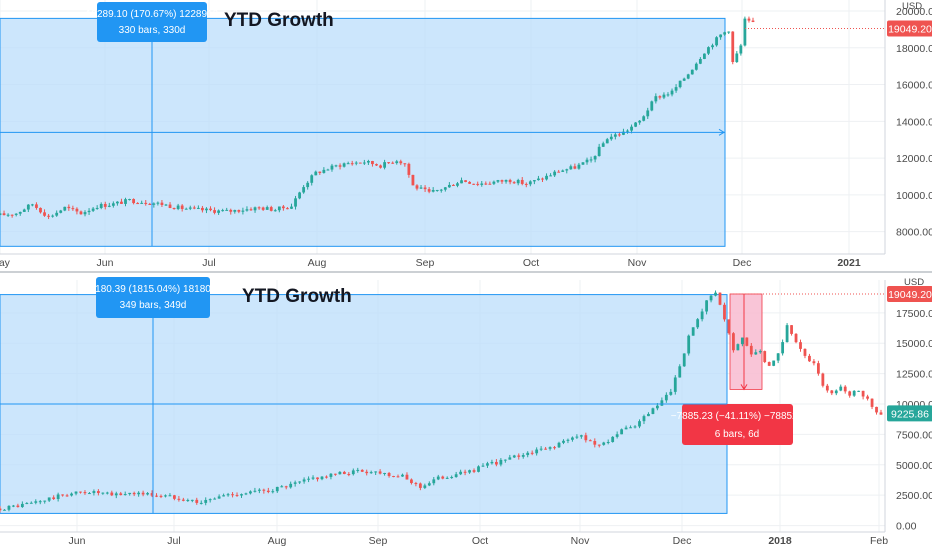  I want to click on chart-title-top: YTD Growth, so click(279, 20).